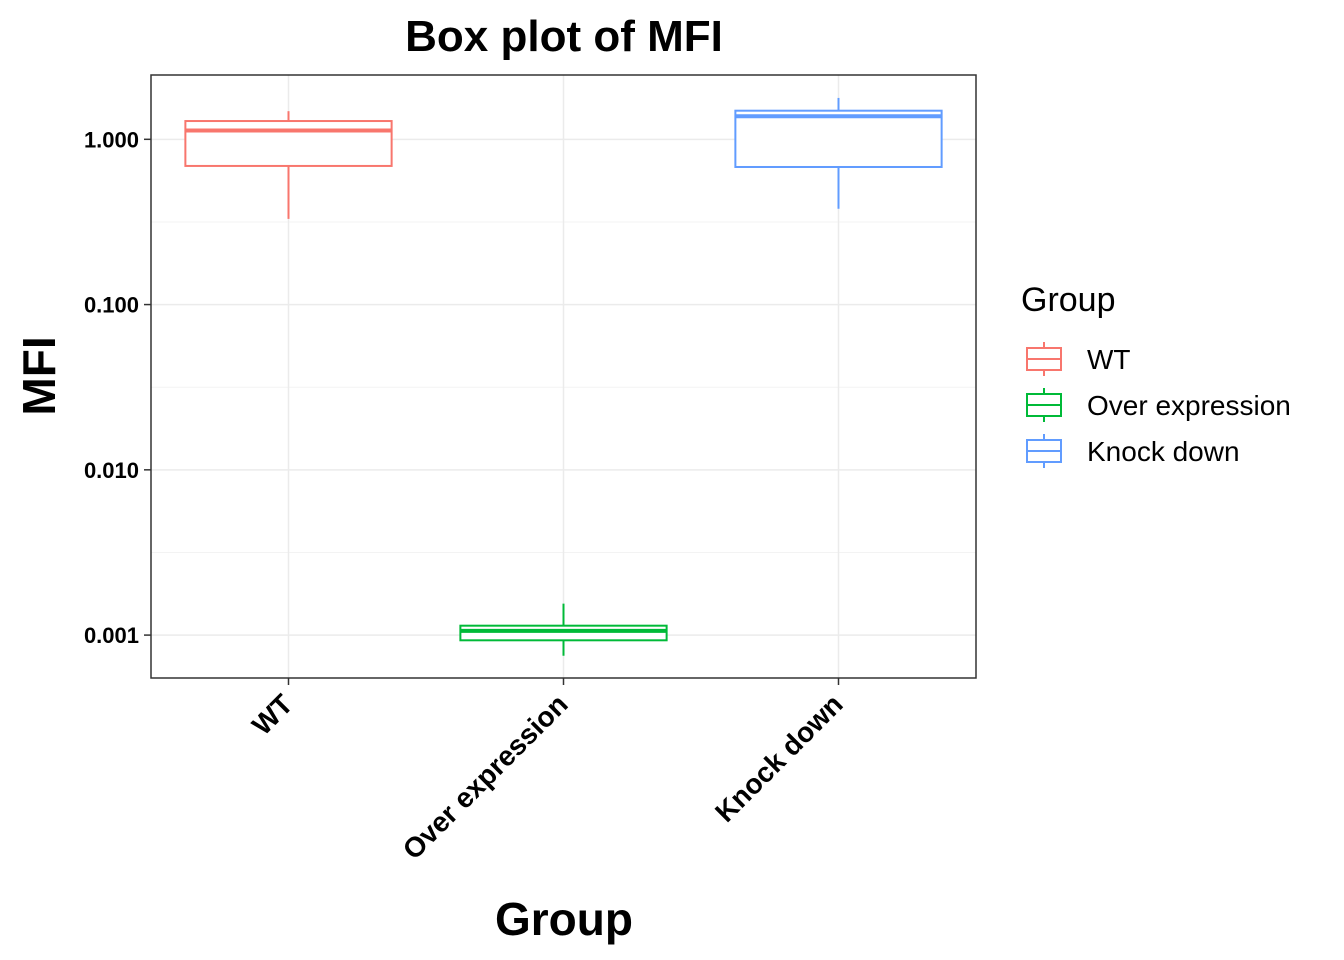  I want to click on y-tick-label: 0.001, so click(111, 635).